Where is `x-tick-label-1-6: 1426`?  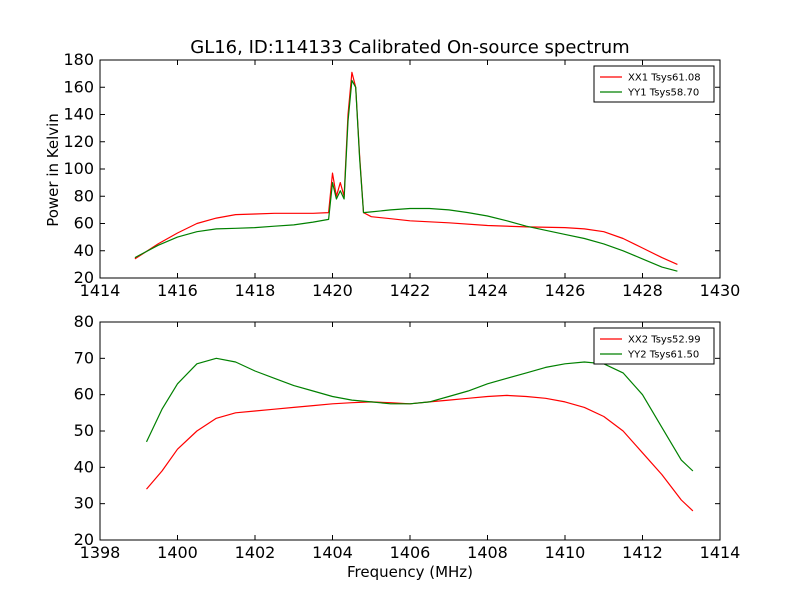
x-tick-label-1-6: 1426 is located at coordinates (565, 290).